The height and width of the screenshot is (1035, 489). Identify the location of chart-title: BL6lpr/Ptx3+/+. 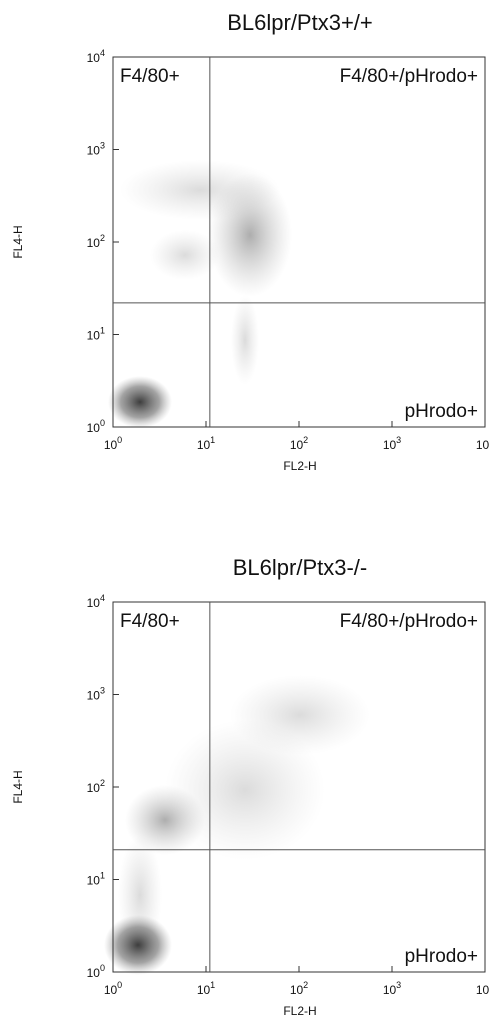
(300, 22).